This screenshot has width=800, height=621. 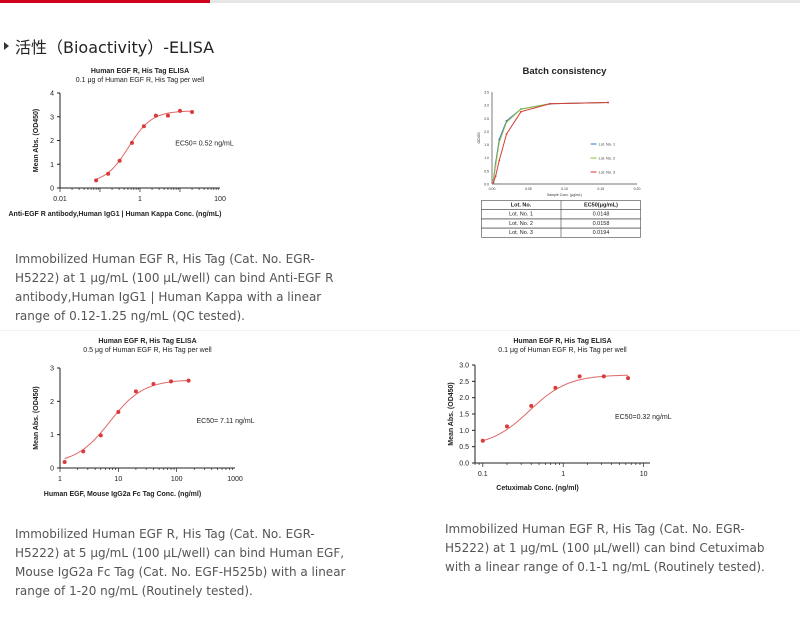 What do you see at coordinates (601, 233) in the screenshot?
I see `table-cell: 0.0194` at bounding box center [601, 233].